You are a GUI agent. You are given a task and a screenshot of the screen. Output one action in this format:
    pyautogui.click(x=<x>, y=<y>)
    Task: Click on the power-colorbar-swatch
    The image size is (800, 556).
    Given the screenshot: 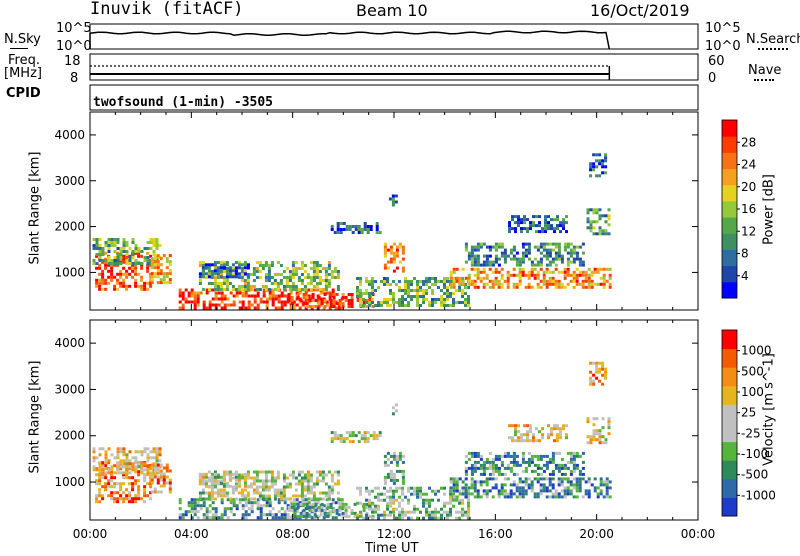 What is the action you would take?
    pyautogui.click(x=729, y=128)
    